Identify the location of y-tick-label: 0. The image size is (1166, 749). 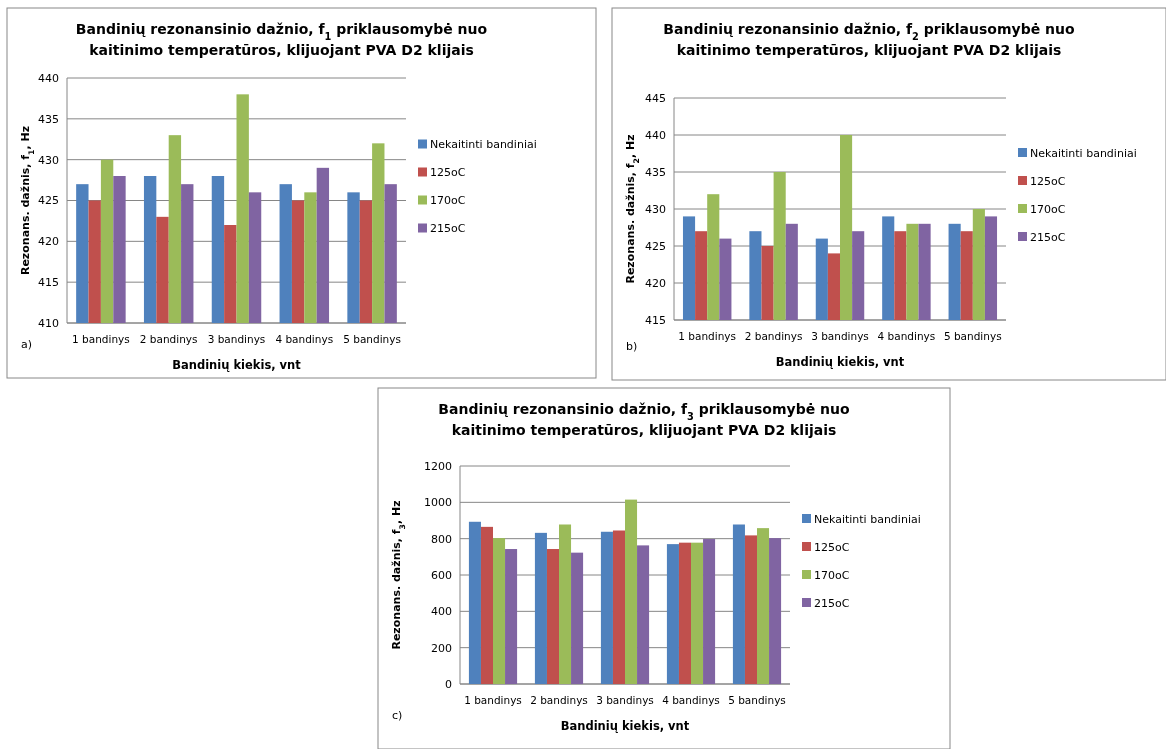
(448, 684).